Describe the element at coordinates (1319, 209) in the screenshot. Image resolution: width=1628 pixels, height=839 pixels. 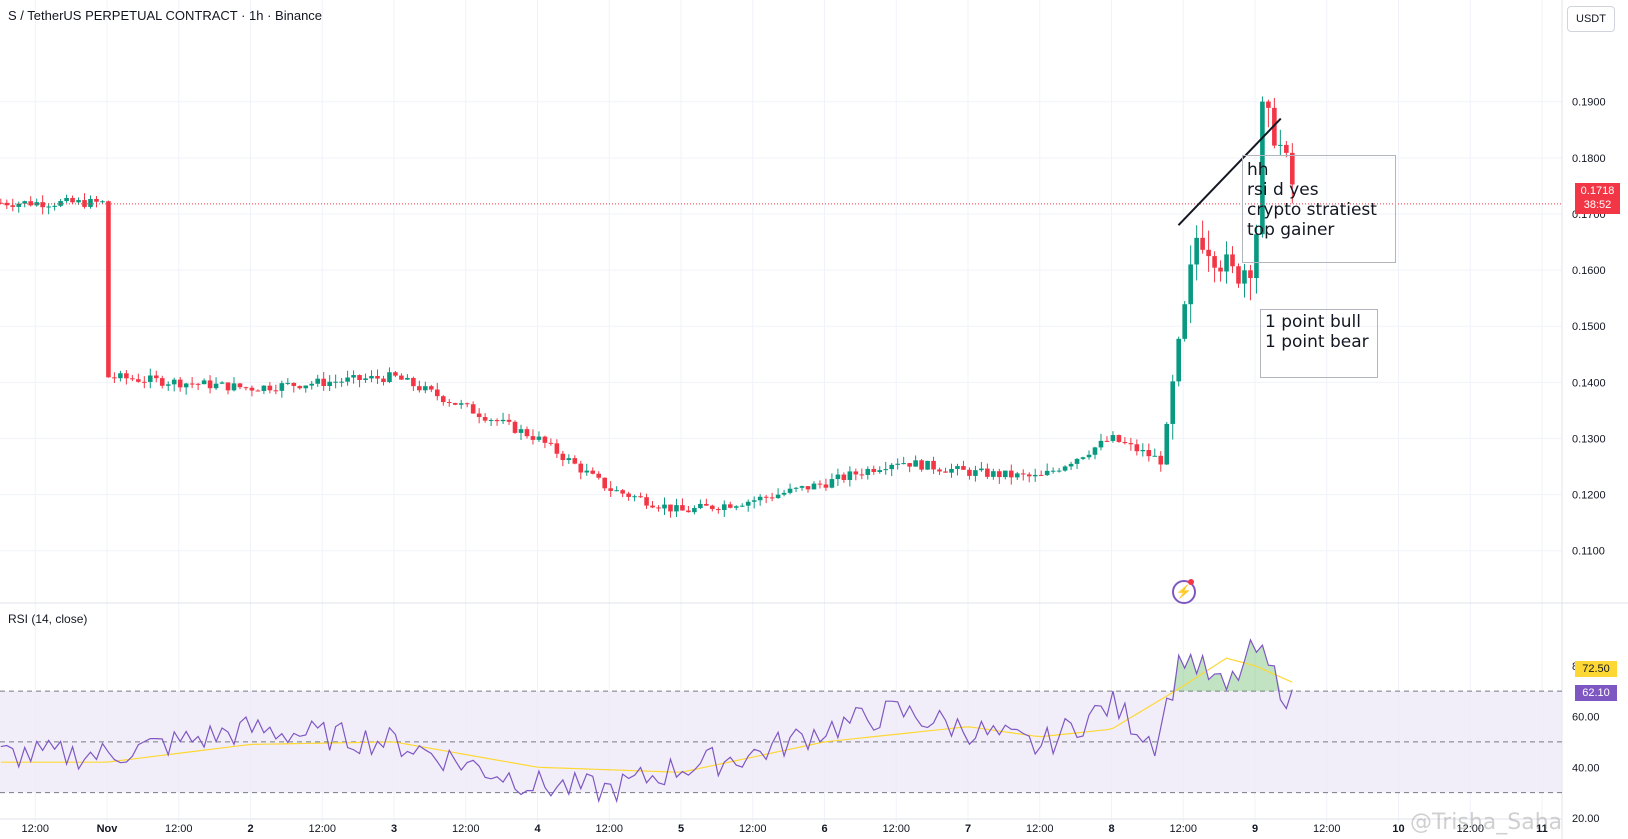
I see `note-box-hh: hh rsi d yes crypto stratiest top gainer` at that location.